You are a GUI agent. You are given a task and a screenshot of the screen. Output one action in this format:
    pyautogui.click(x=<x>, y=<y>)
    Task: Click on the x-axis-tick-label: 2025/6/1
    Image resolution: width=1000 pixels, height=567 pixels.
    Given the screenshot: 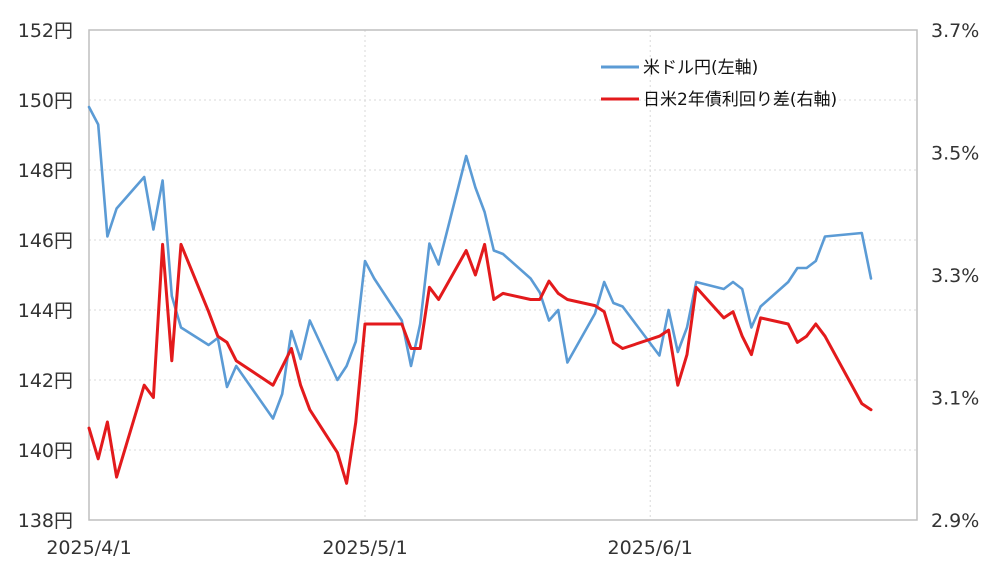 What is the action you would take?
    pyautogui.click(x=650, y=548)
    